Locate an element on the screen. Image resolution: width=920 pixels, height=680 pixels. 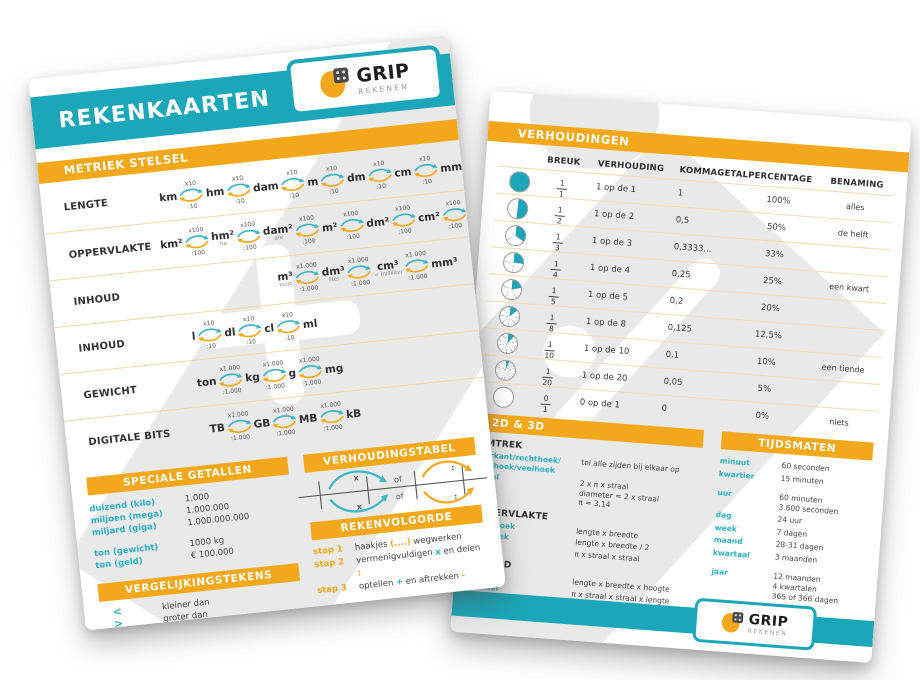
unit-chain: l x10 :10 dl is located at coordinates (255, 331).